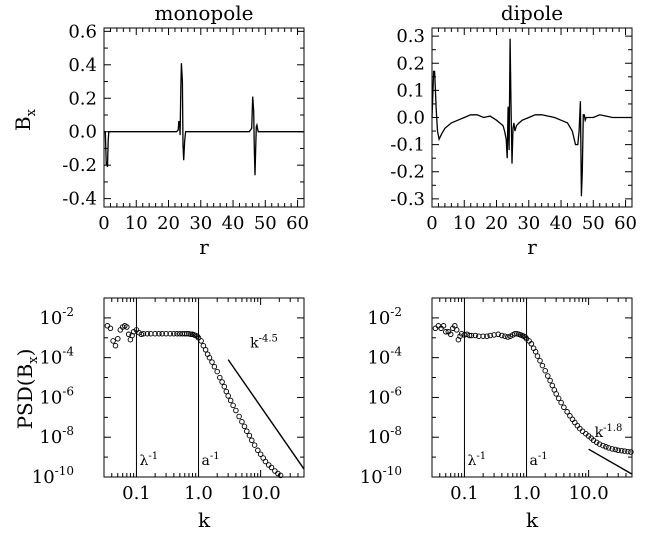  I want to click on x-axis-label-monopole-psd: k, so click(204, 520).